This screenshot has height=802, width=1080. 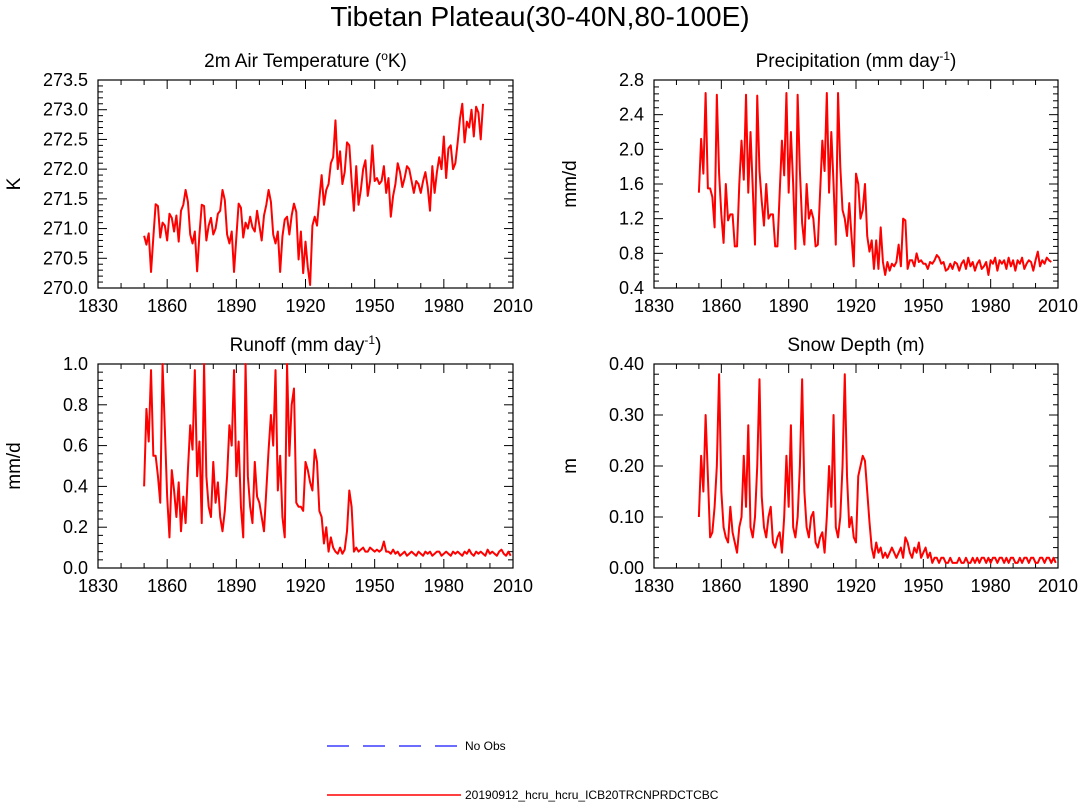 I want to click on runoff-xtick-label: 1830, so click(x=98, y=586).